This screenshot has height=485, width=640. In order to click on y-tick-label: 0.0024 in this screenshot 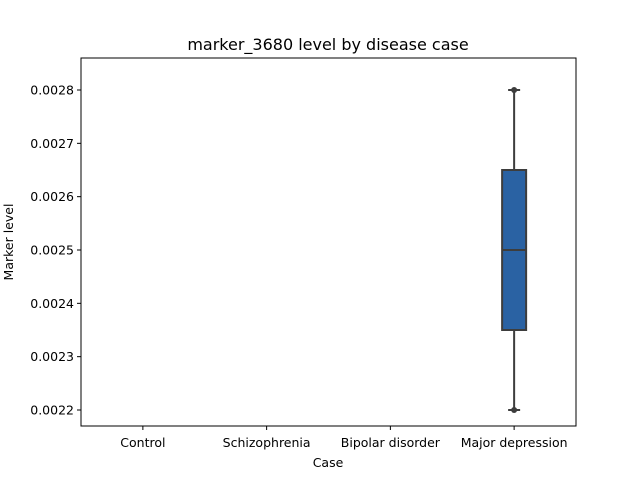, I will do `click(52, 303)`.